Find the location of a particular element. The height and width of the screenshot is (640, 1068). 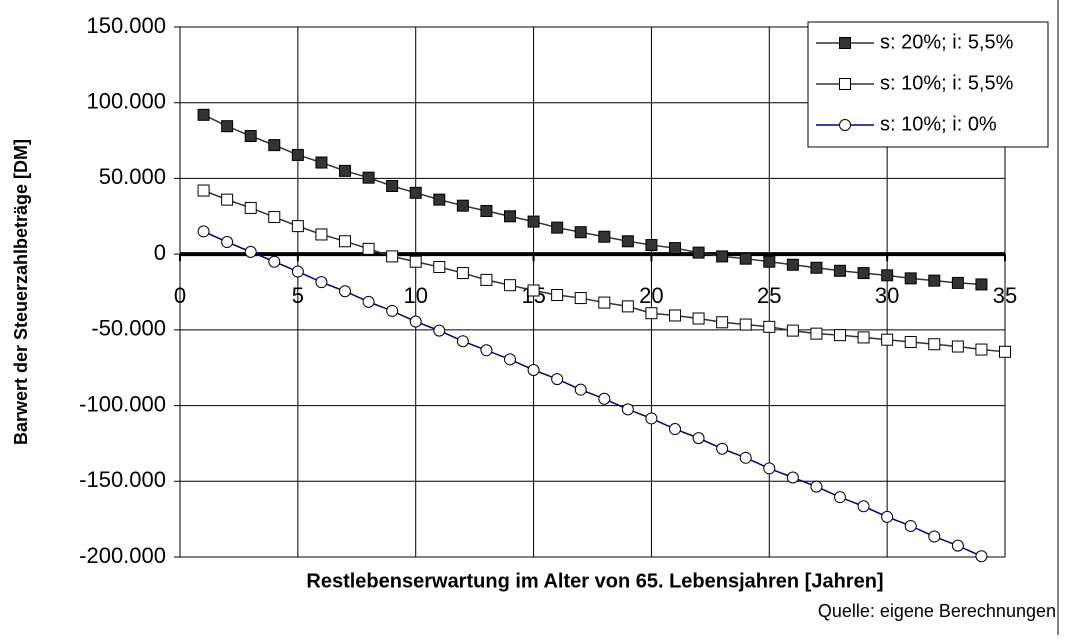

legend-label: s: 20%; i: 5,5% is located at coordinates (947, 42).